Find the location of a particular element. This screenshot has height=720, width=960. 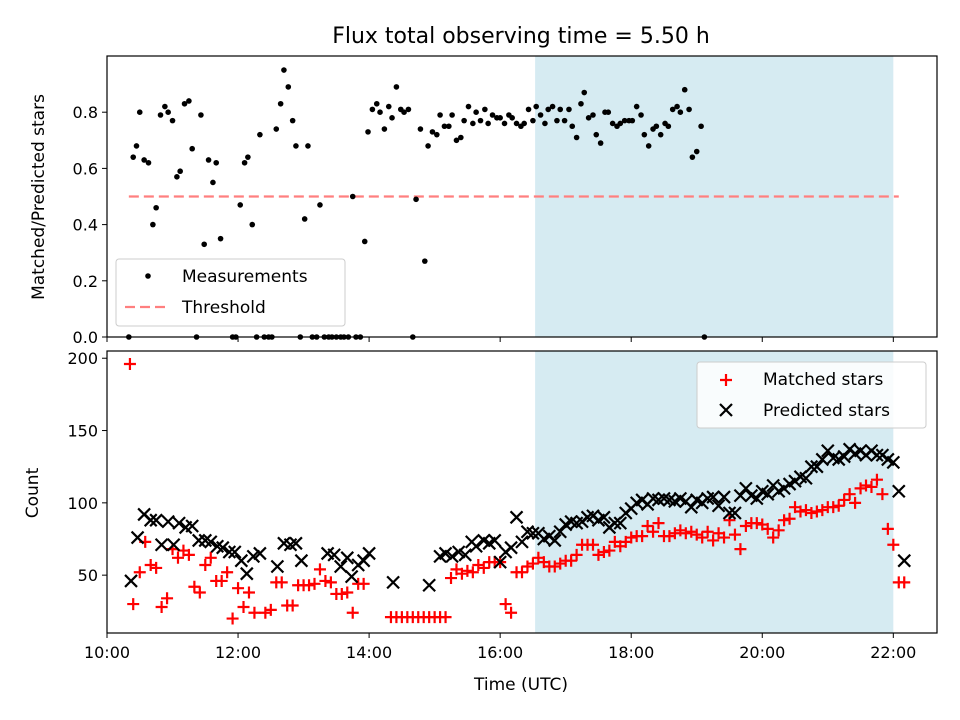

x-tick-label: 10:00 is located at coordinates (107, 652).